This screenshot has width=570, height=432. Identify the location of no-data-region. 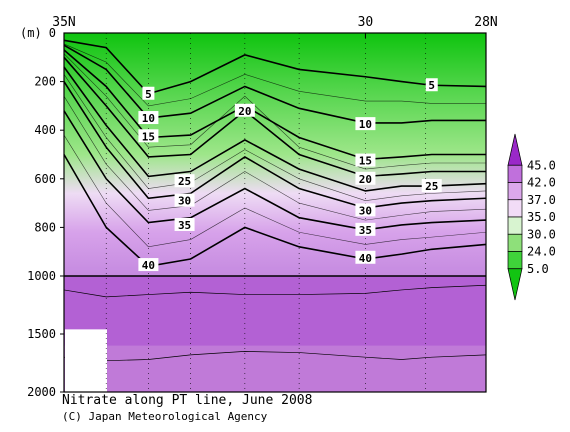
(86, 360).